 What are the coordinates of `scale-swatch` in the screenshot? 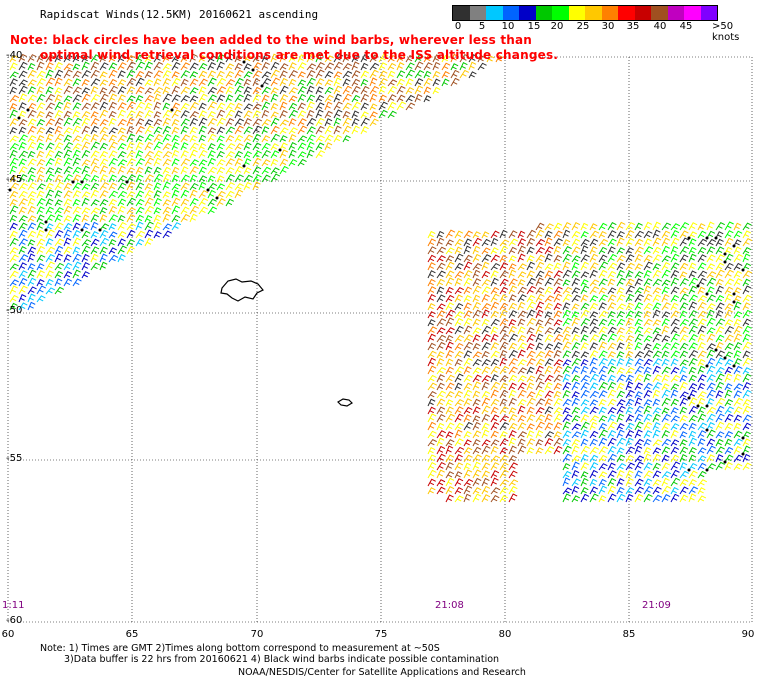 It's located at (626, 13).